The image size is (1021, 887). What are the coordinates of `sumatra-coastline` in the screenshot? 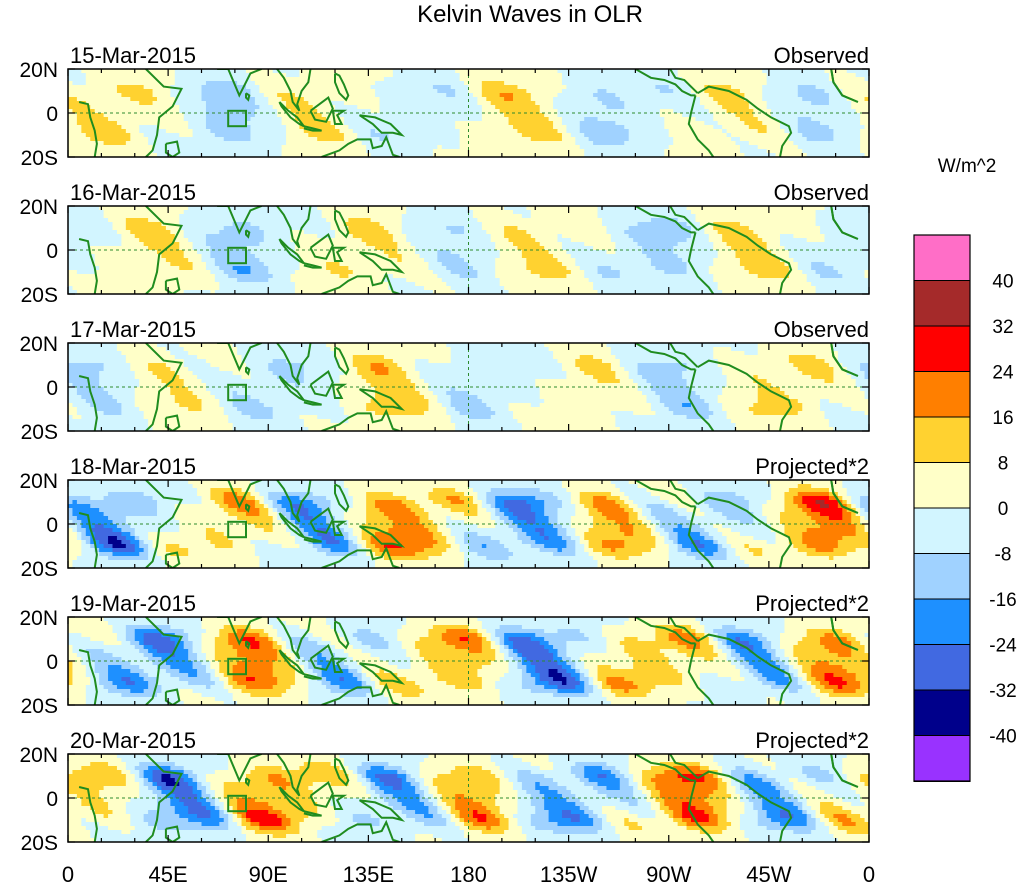 It's located at (291, 388).